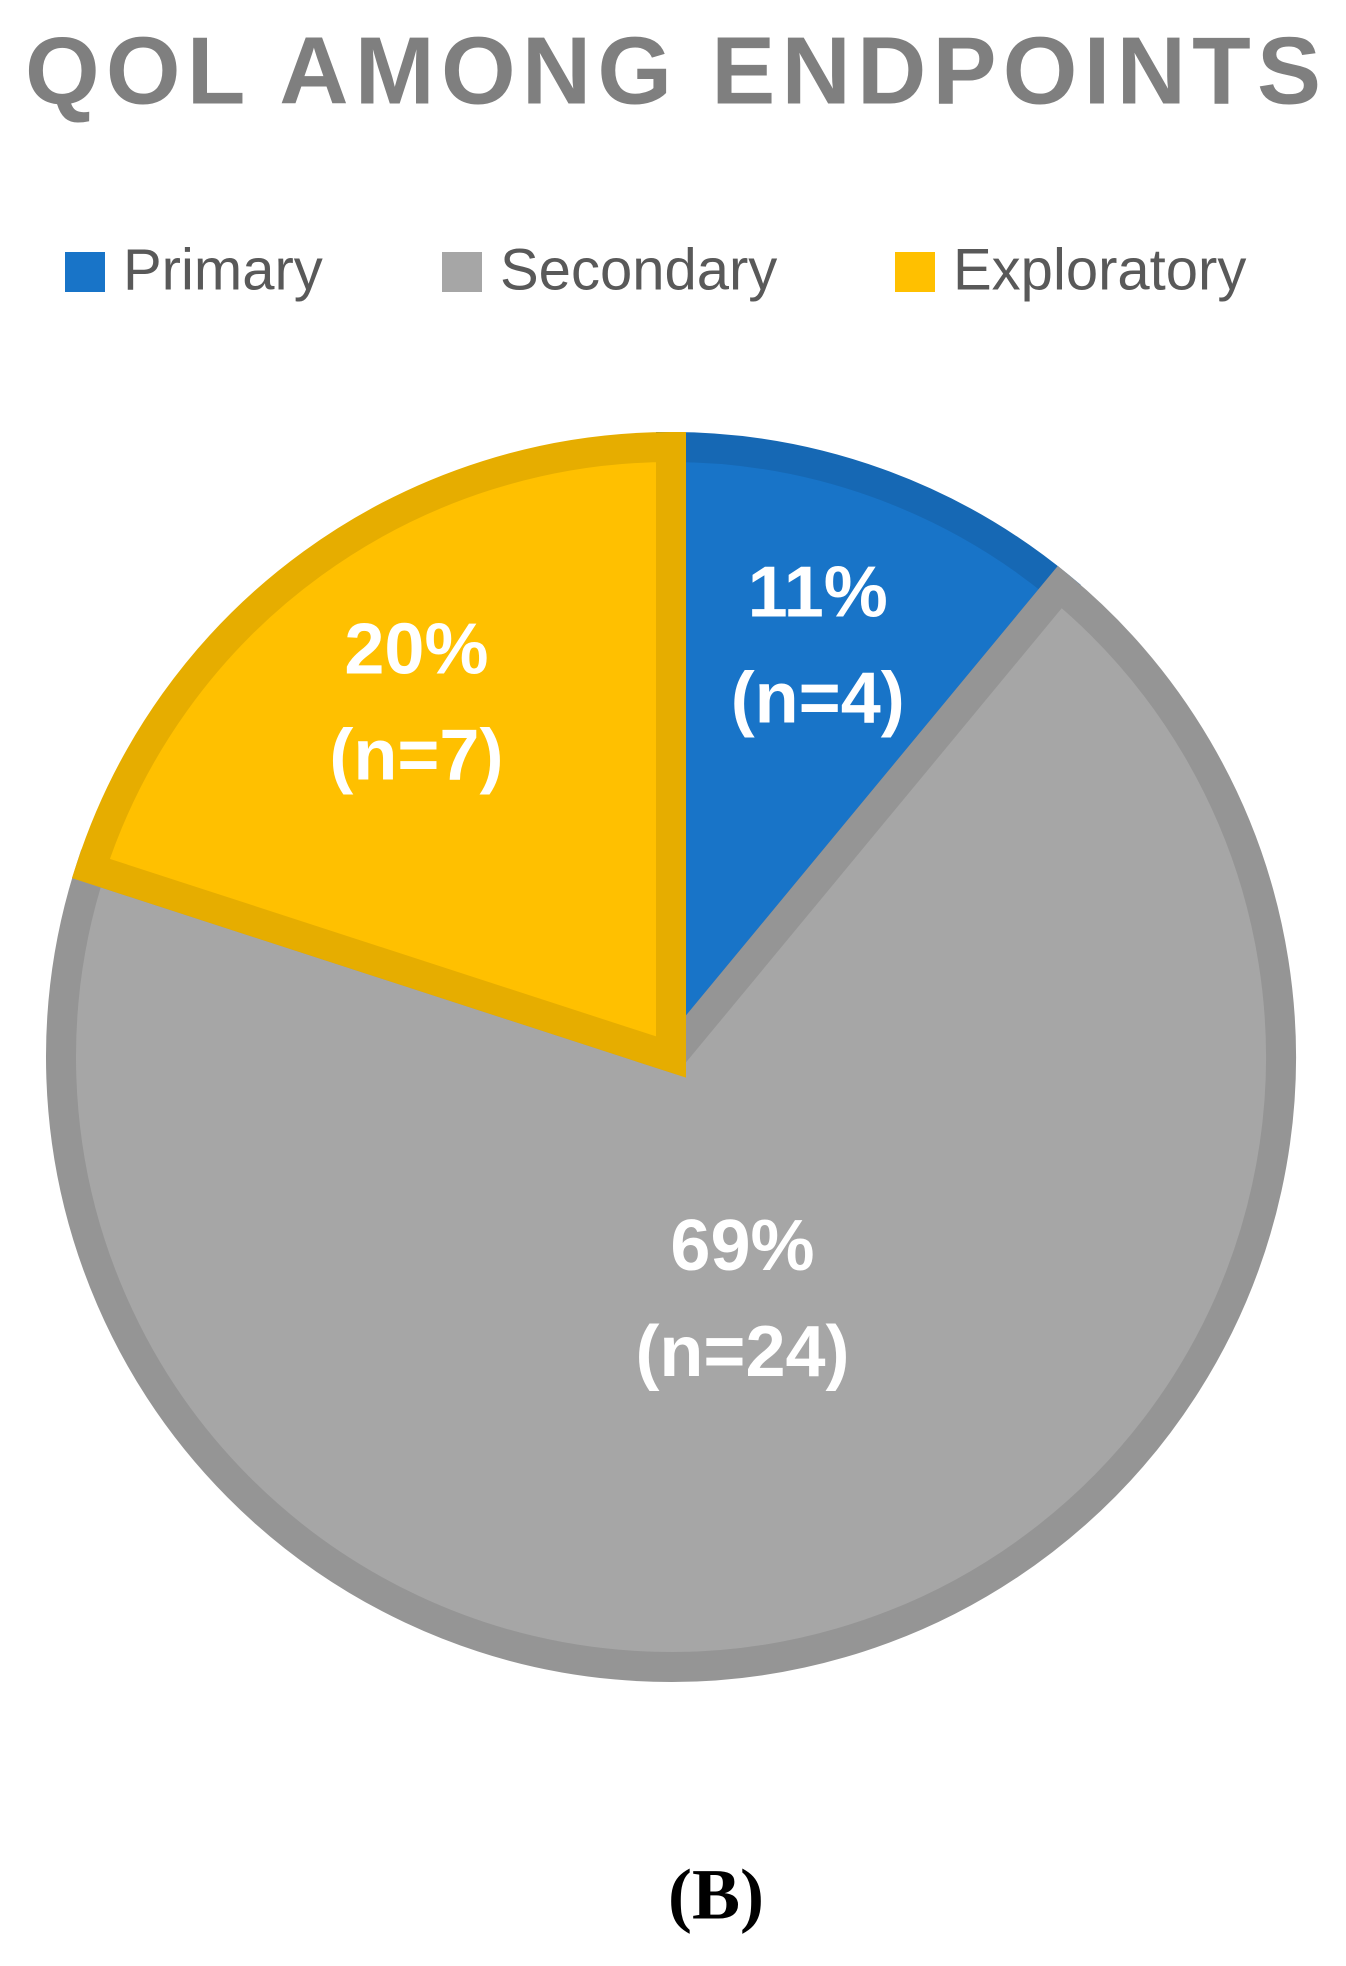 The height and width of the screenshot is (1966, 1346). What do you see at coordinates (818, 699) in the screenshot?
I see `count-label: (n=4)` at bounding box center [818, 699].